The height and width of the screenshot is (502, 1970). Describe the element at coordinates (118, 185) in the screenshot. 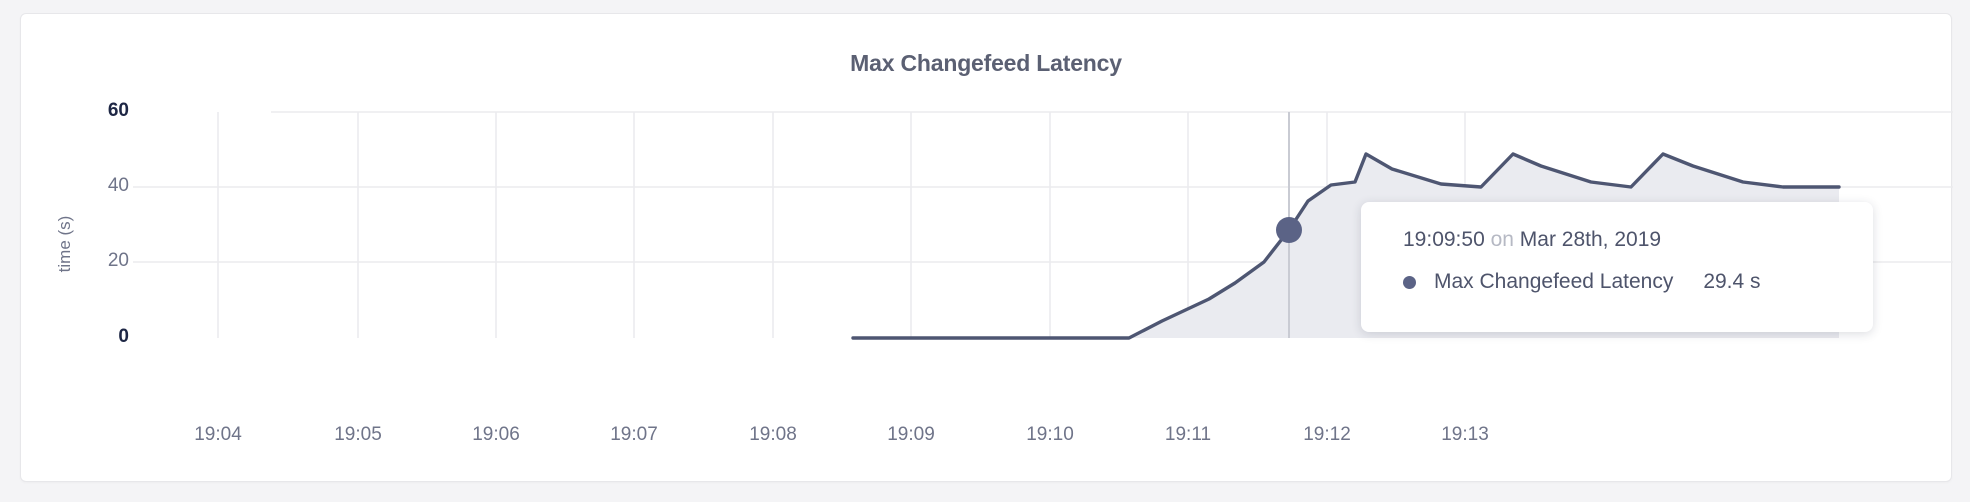

I see `y-tick-label-40: 40` at that location.